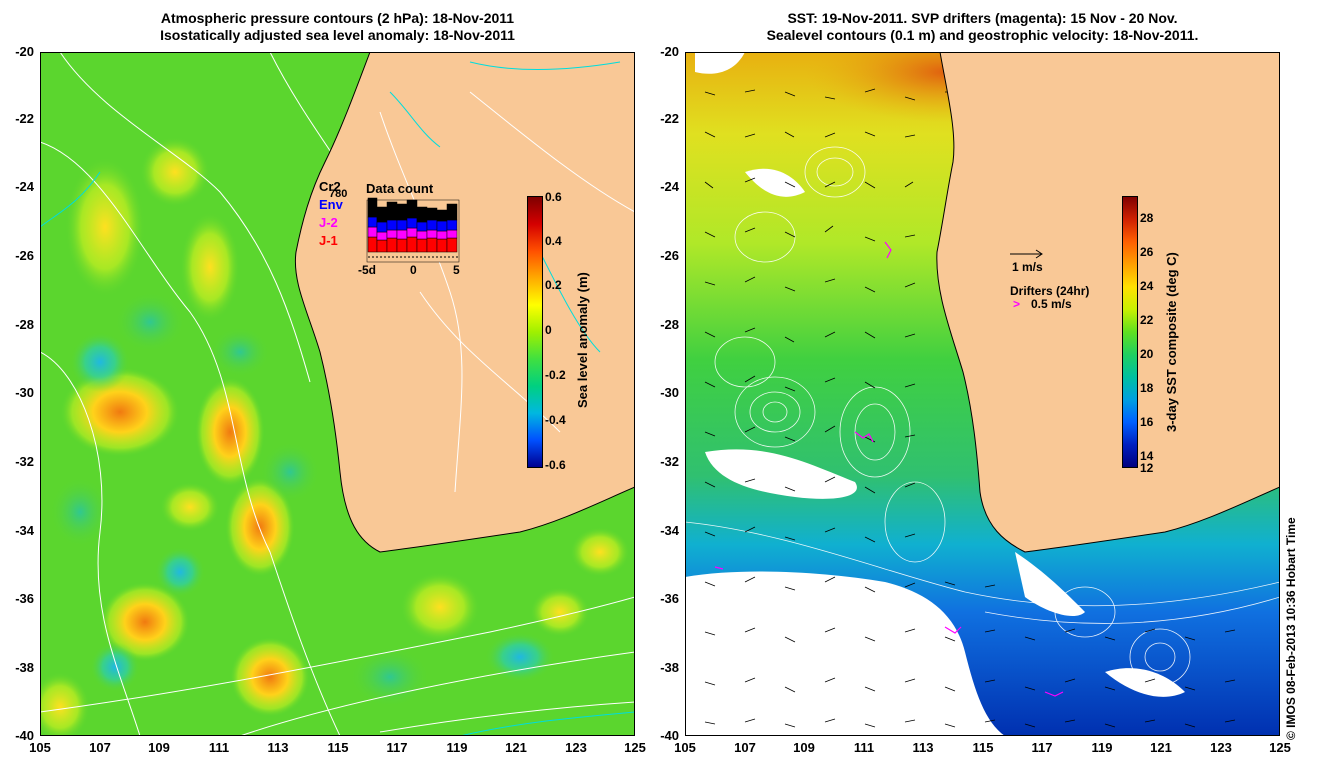 This screenshot has width=1320, height=780. Describe the element at coordinates (1147, 422) in the screenshot. I see `sst-cbar-tick: 16` at that location.